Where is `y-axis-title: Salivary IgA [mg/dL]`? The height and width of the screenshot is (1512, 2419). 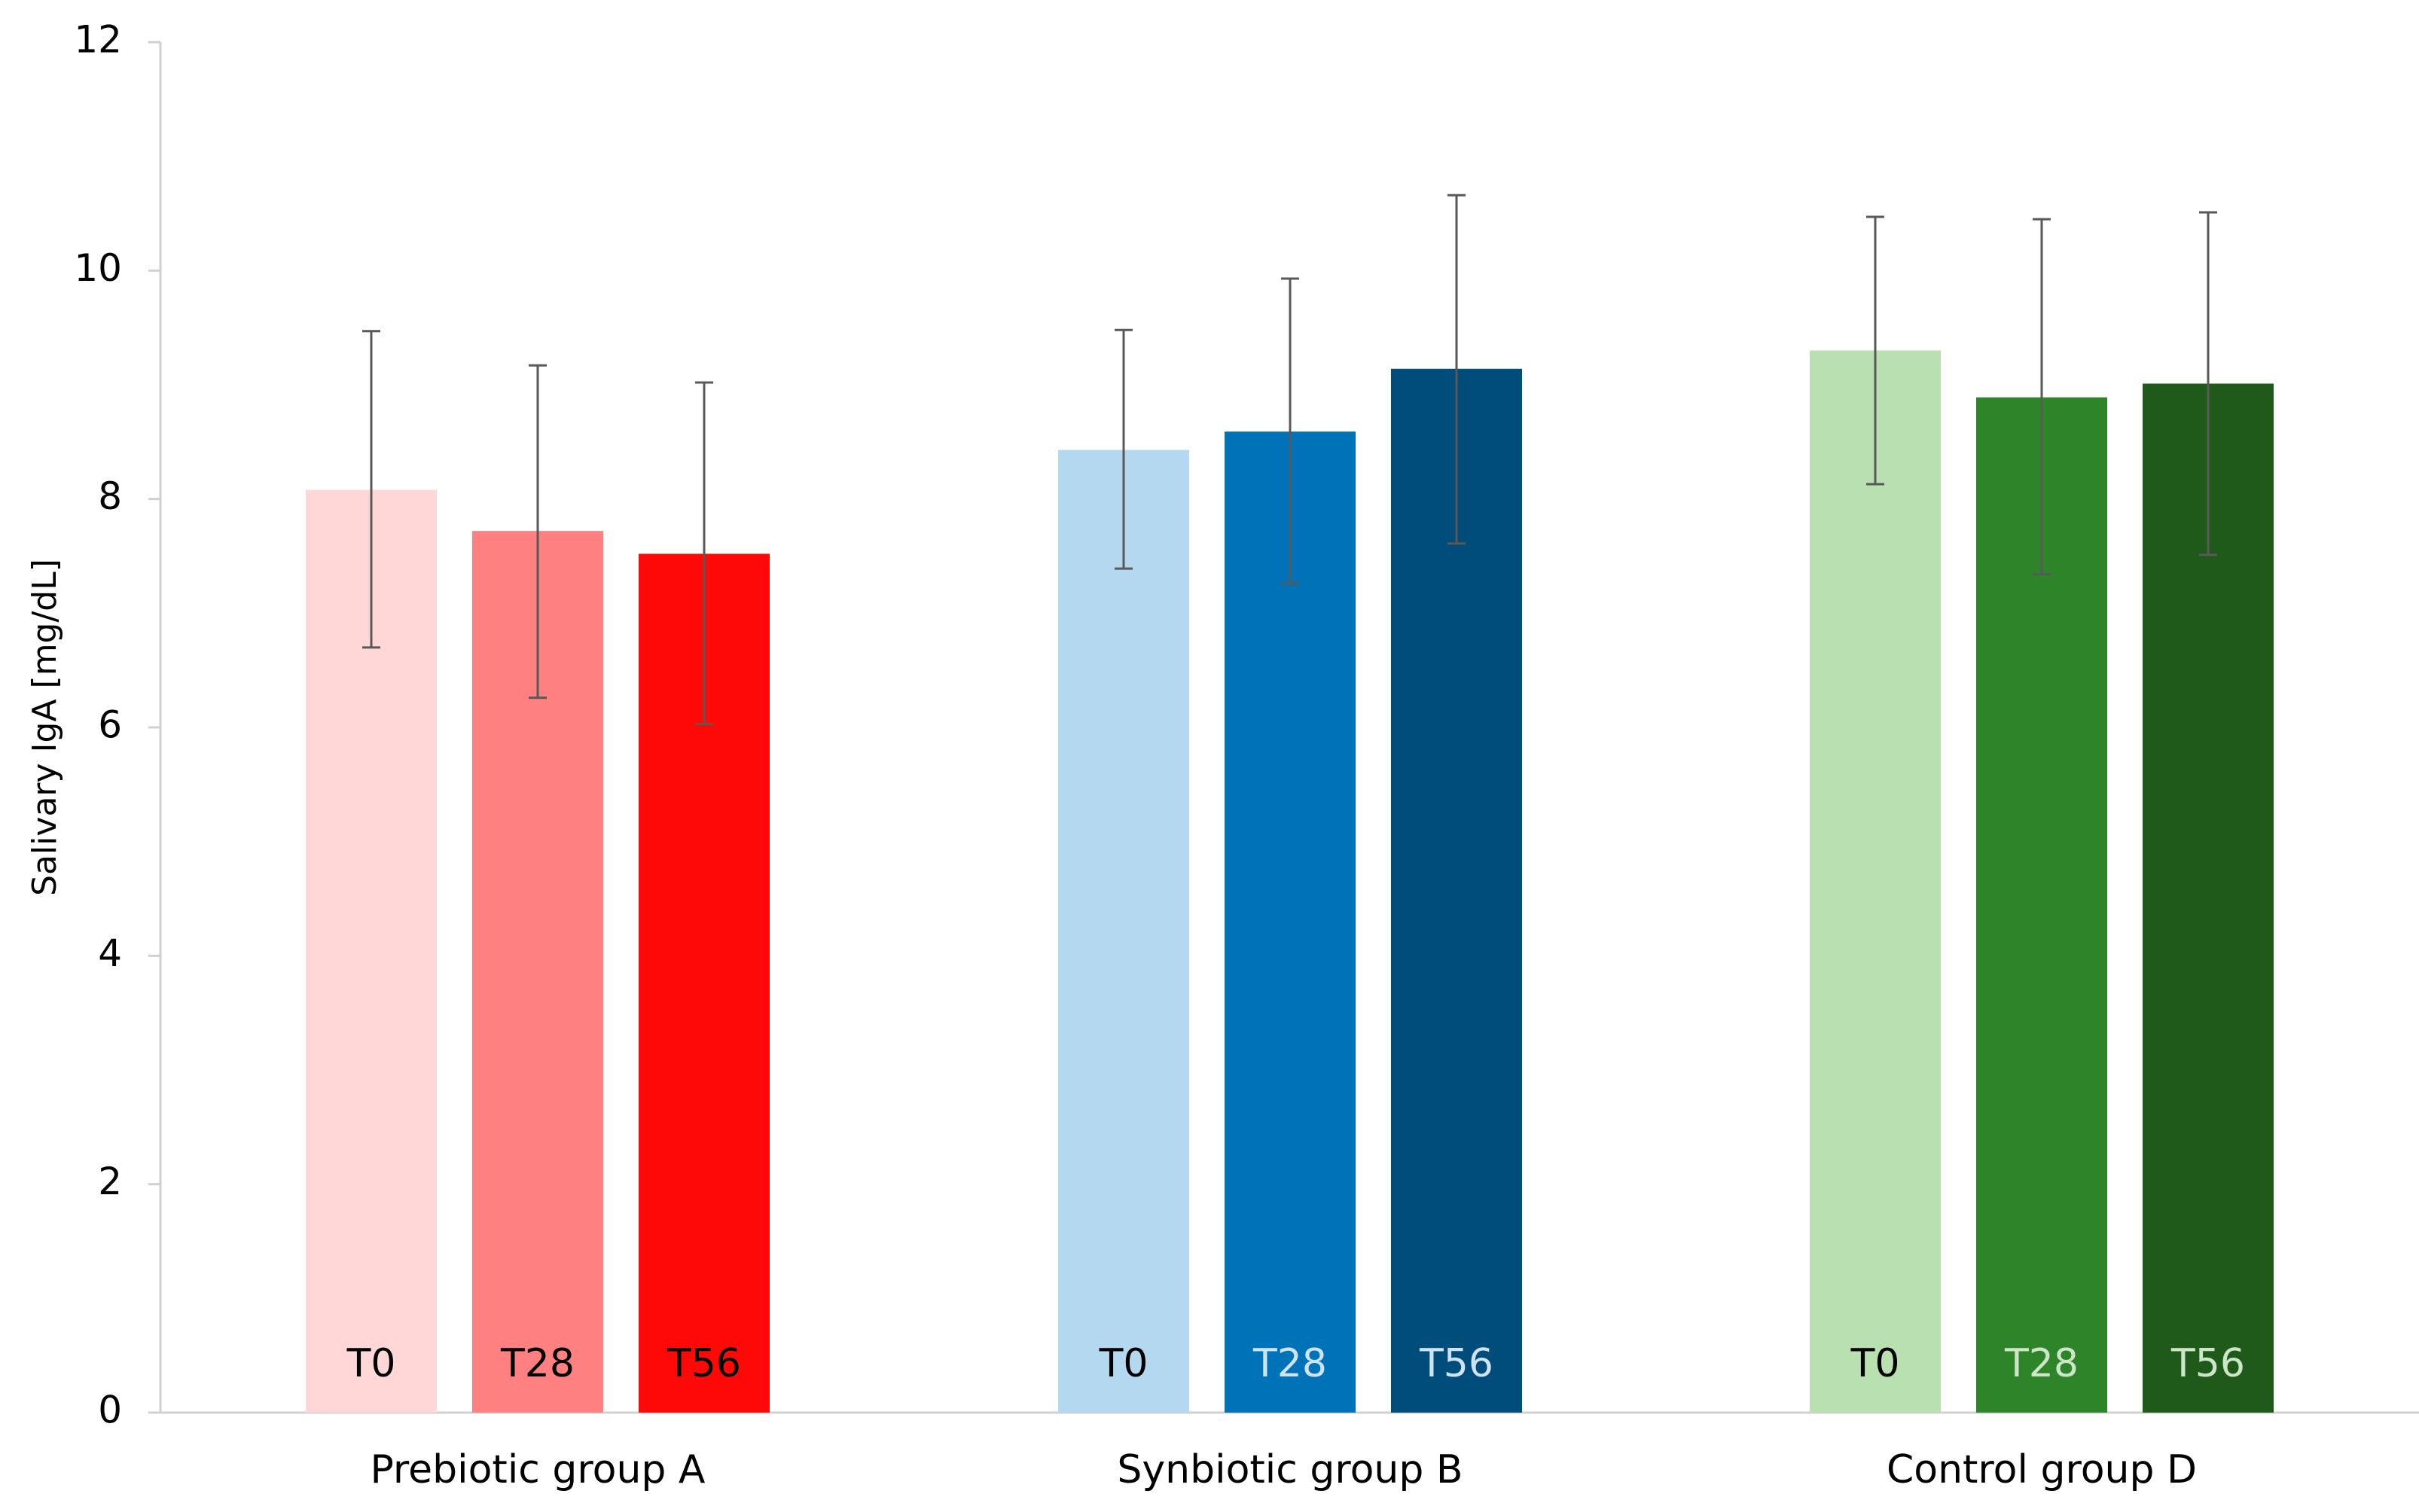
y-axis-title: Salivary IgA [mg/dL] is located at coordinates (45, 728).